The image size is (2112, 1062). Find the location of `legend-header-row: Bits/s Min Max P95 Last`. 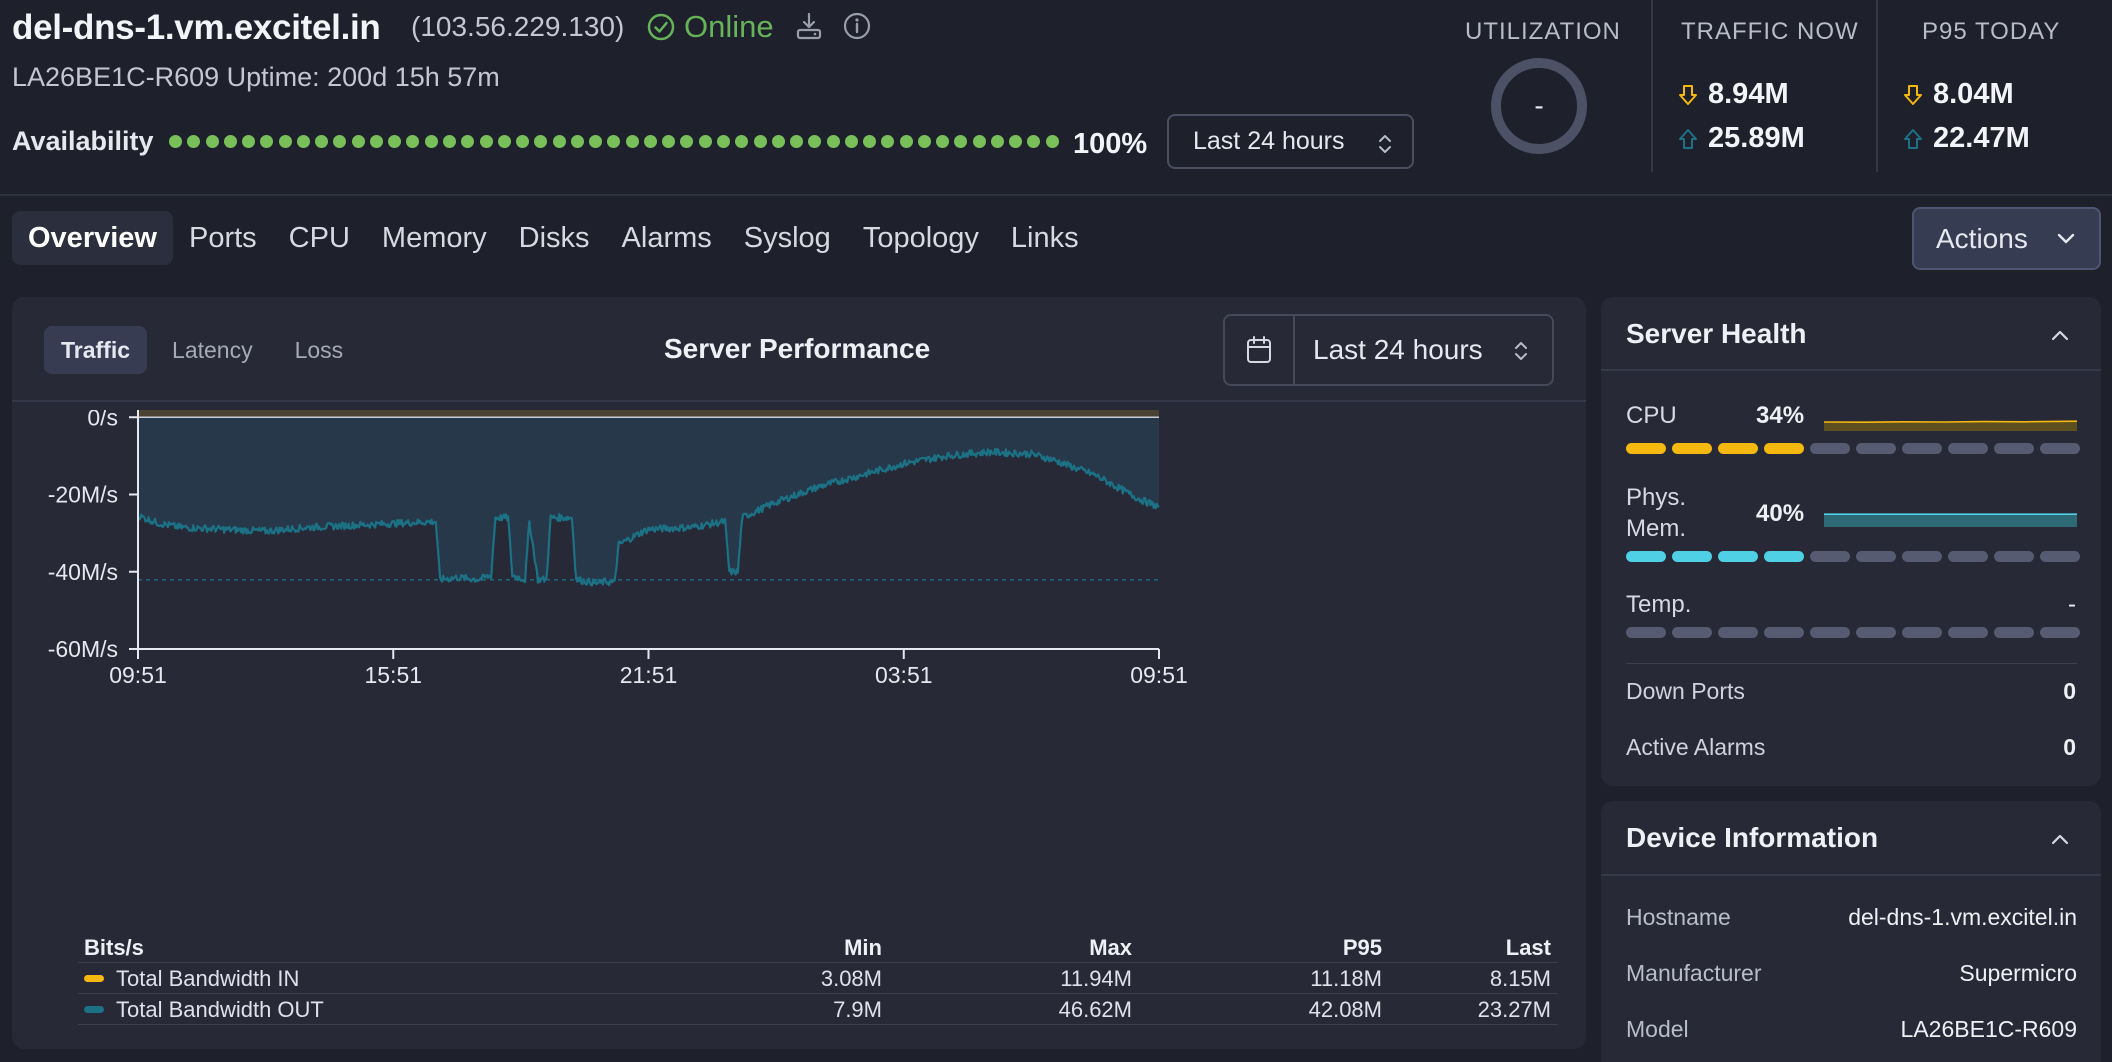

legend-header-row: Bits/s Min Max P95 Last is located at coordinates (818, 947).